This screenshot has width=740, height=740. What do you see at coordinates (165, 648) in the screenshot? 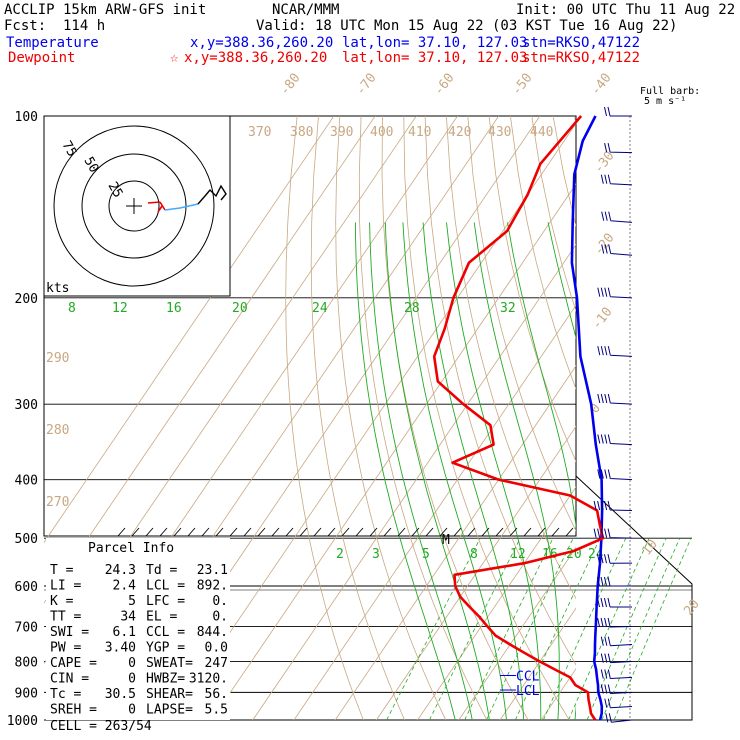
I see `parcel-row-right-label: YGP =` at bounding box center [165, 648].